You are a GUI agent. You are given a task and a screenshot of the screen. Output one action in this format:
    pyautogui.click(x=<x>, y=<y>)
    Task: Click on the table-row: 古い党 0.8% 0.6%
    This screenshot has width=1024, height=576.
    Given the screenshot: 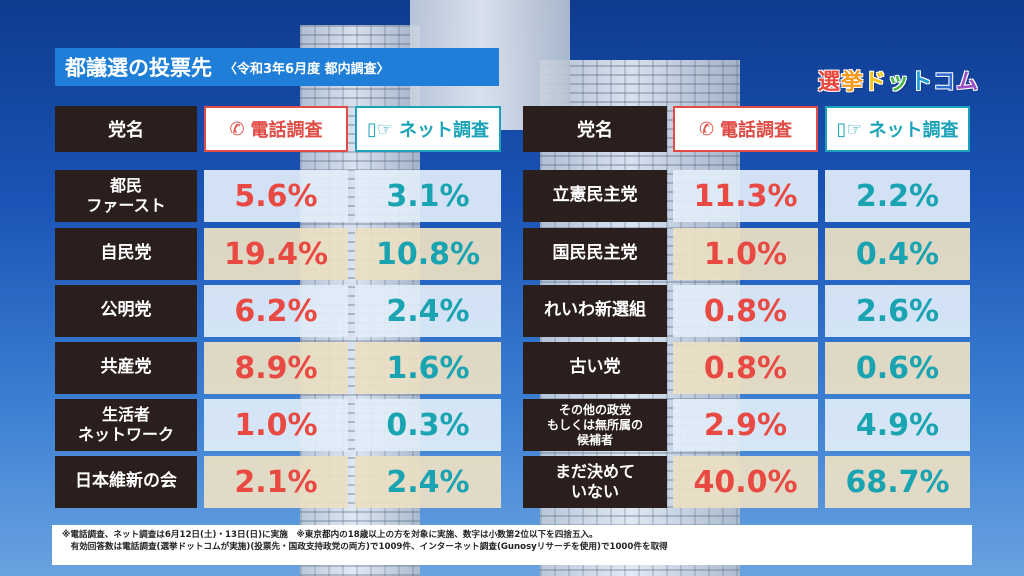 What is the action you would take?
    pyautogui.click(x=512, y=368)
    